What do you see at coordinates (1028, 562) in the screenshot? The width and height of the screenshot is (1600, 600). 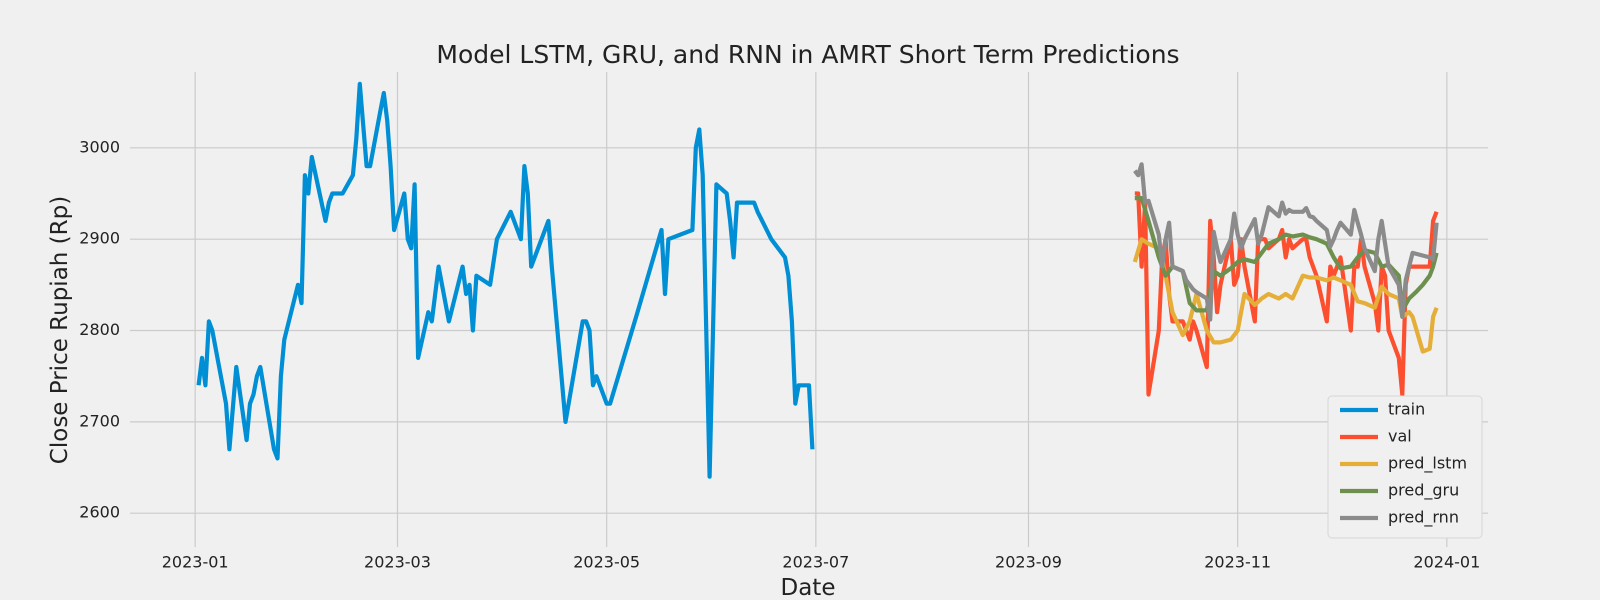 I see `x-tick-label: 2023-09` at bounding box center [1028, 562].